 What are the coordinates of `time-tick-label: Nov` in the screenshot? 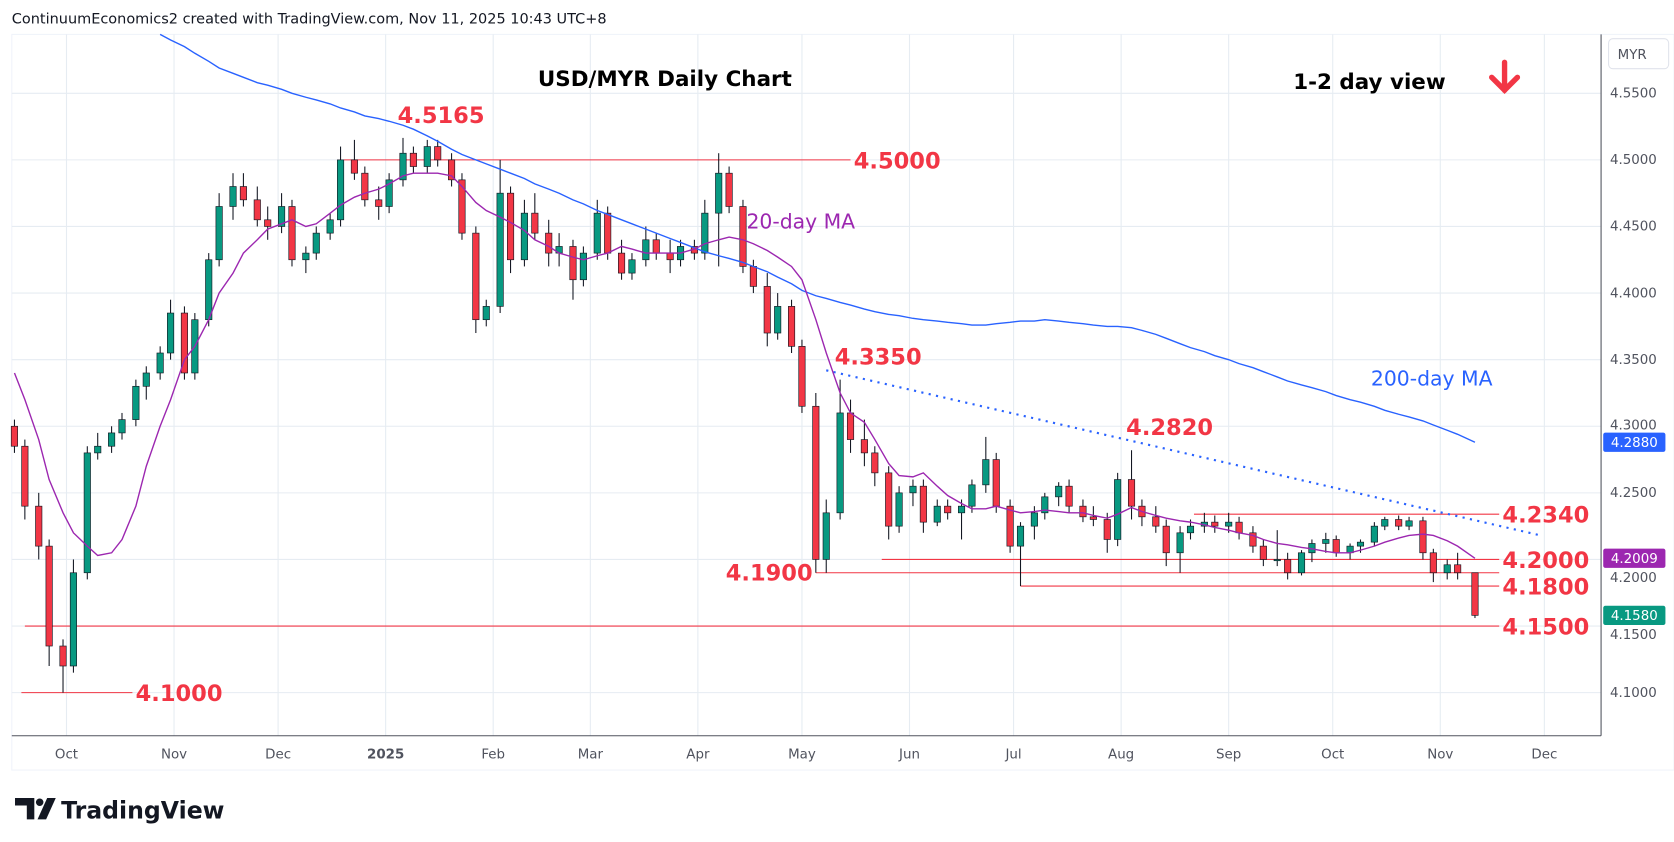 It's located at (174, 754).